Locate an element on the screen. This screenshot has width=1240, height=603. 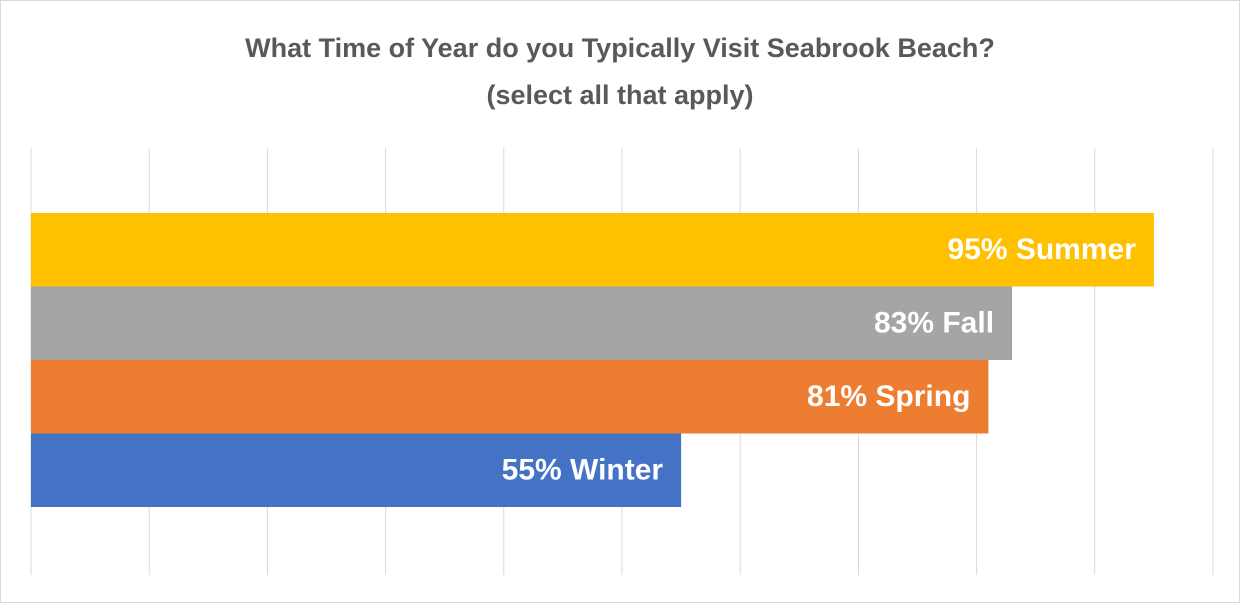
data-label: 83% Fall is located at coordinates (934, 322).